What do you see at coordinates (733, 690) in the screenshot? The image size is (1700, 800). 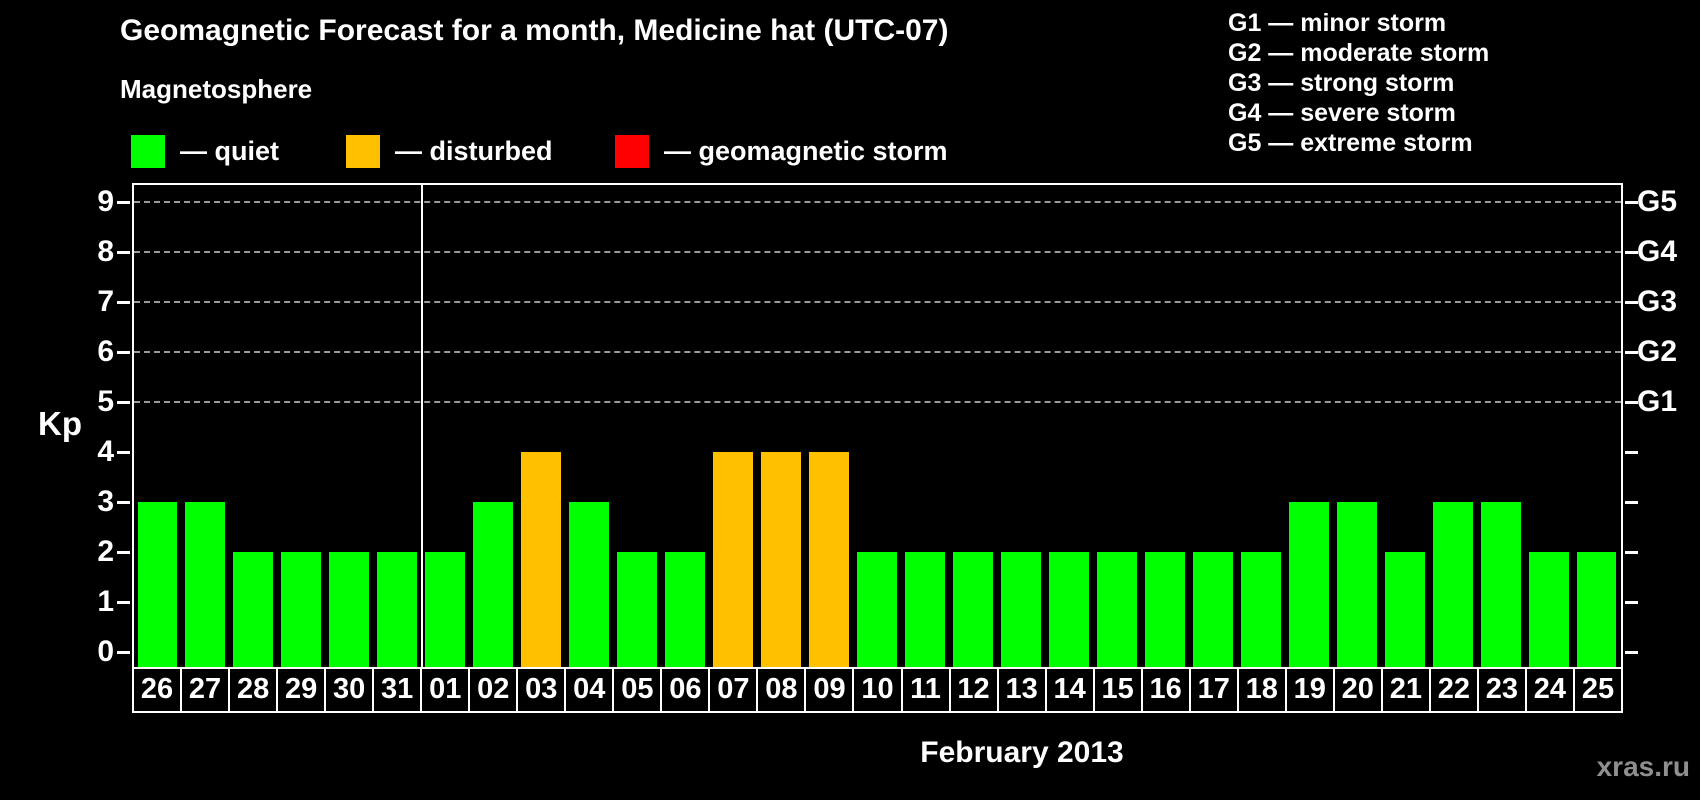 I see `day-label-07: 07` at bounding box center [733, 690].